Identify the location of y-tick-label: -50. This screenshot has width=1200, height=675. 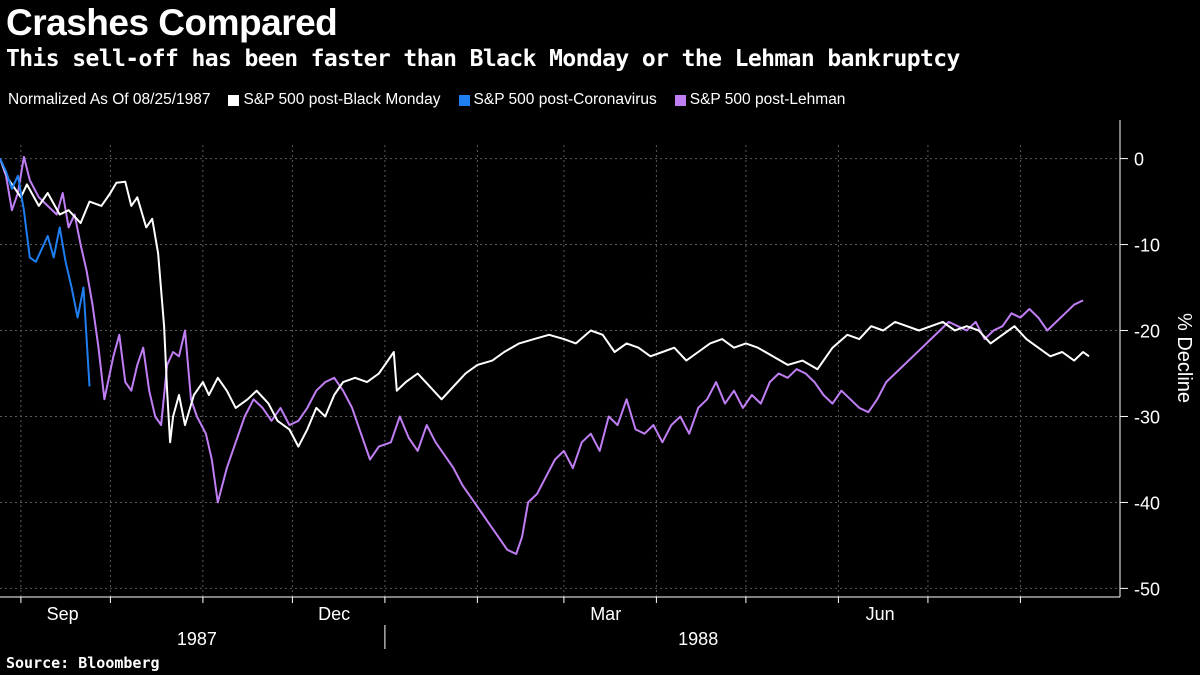
(1147, 589).